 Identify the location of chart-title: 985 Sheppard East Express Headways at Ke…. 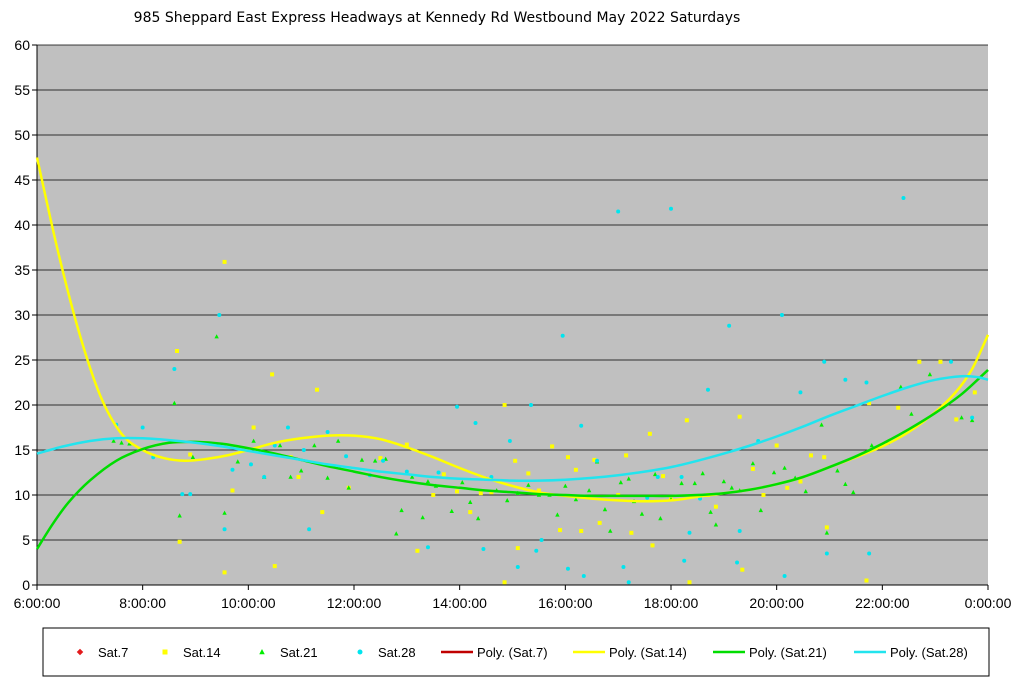
(437, 18).